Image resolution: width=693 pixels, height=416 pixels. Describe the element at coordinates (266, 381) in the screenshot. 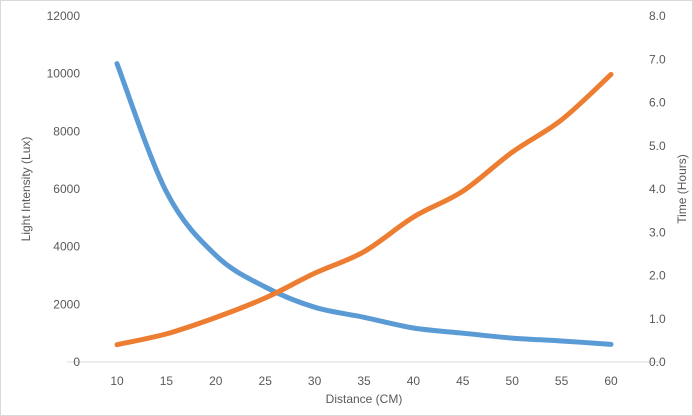

I see `x-tick-label: 25` at that location.